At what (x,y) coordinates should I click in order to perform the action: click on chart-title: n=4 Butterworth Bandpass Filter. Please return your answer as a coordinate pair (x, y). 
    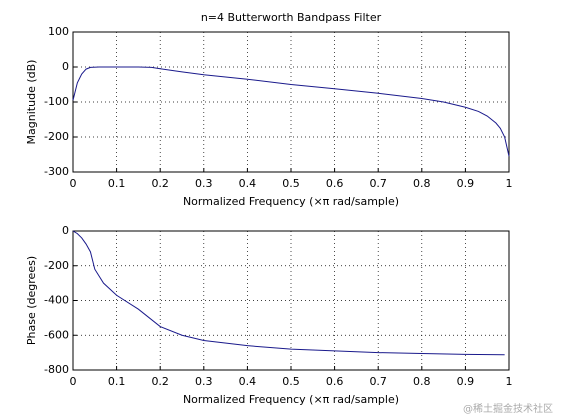
    Looking at the image, I should click on (291, 17).